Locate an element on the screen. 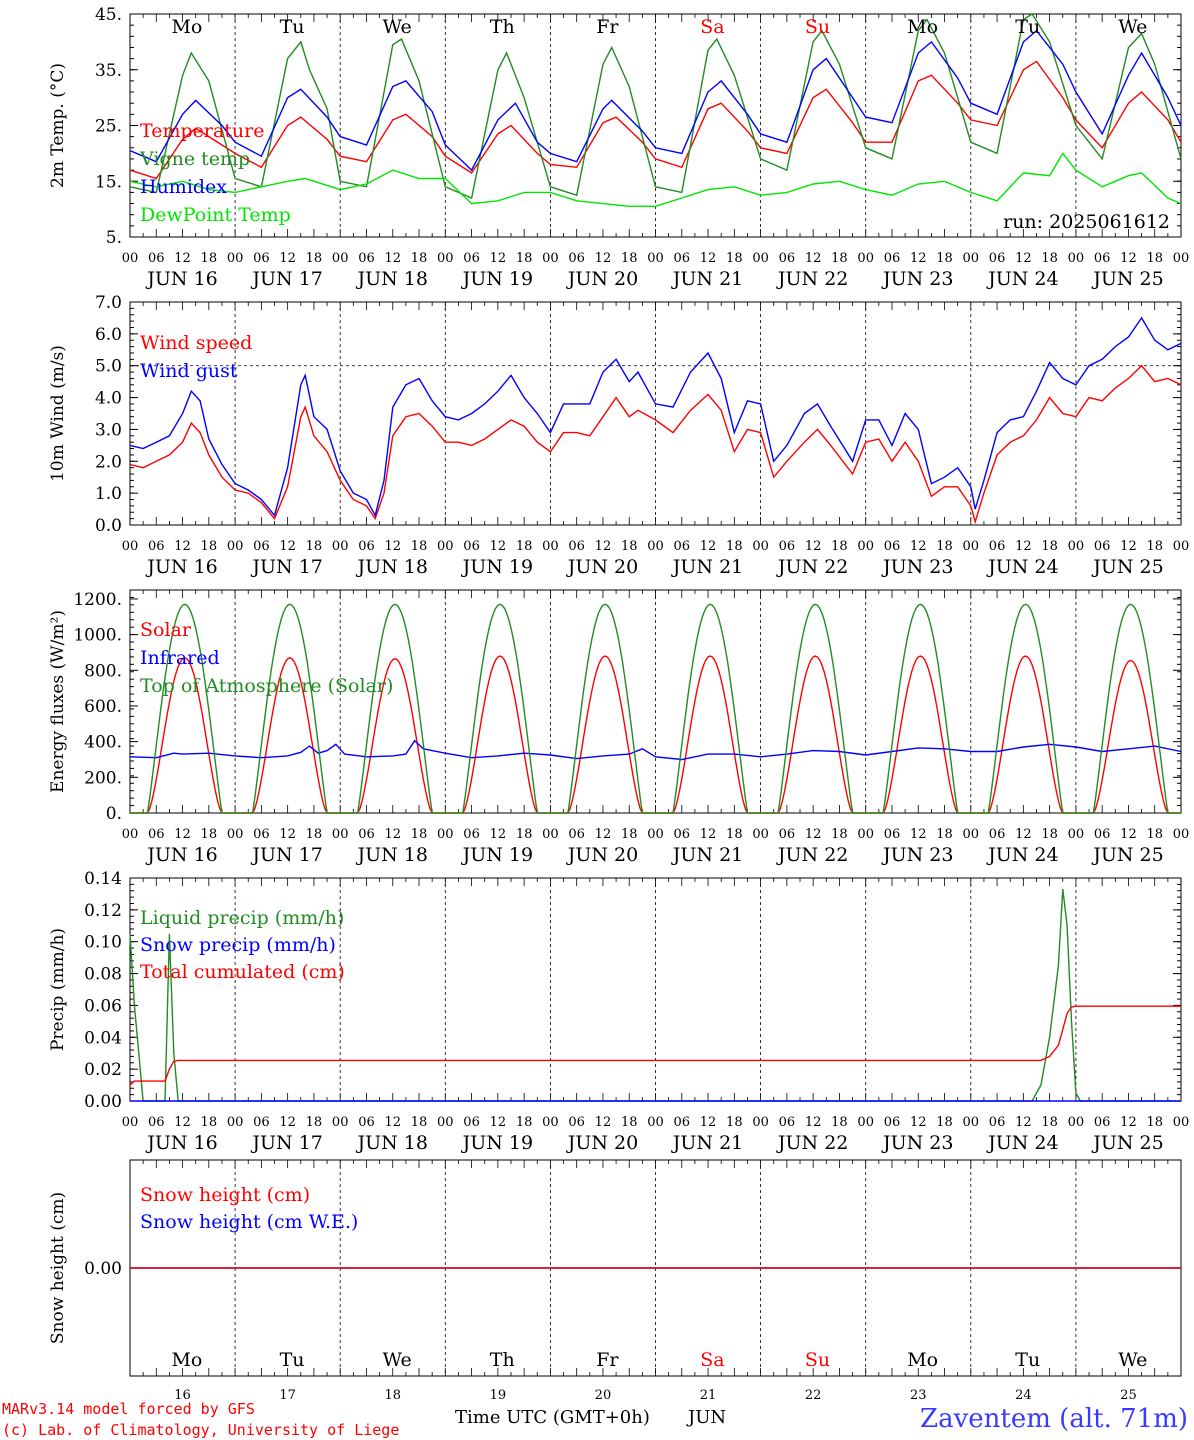 This screenshot has width=1194, height=1440. y-tick-label: 0.12 is located at coordinates (103, 911).